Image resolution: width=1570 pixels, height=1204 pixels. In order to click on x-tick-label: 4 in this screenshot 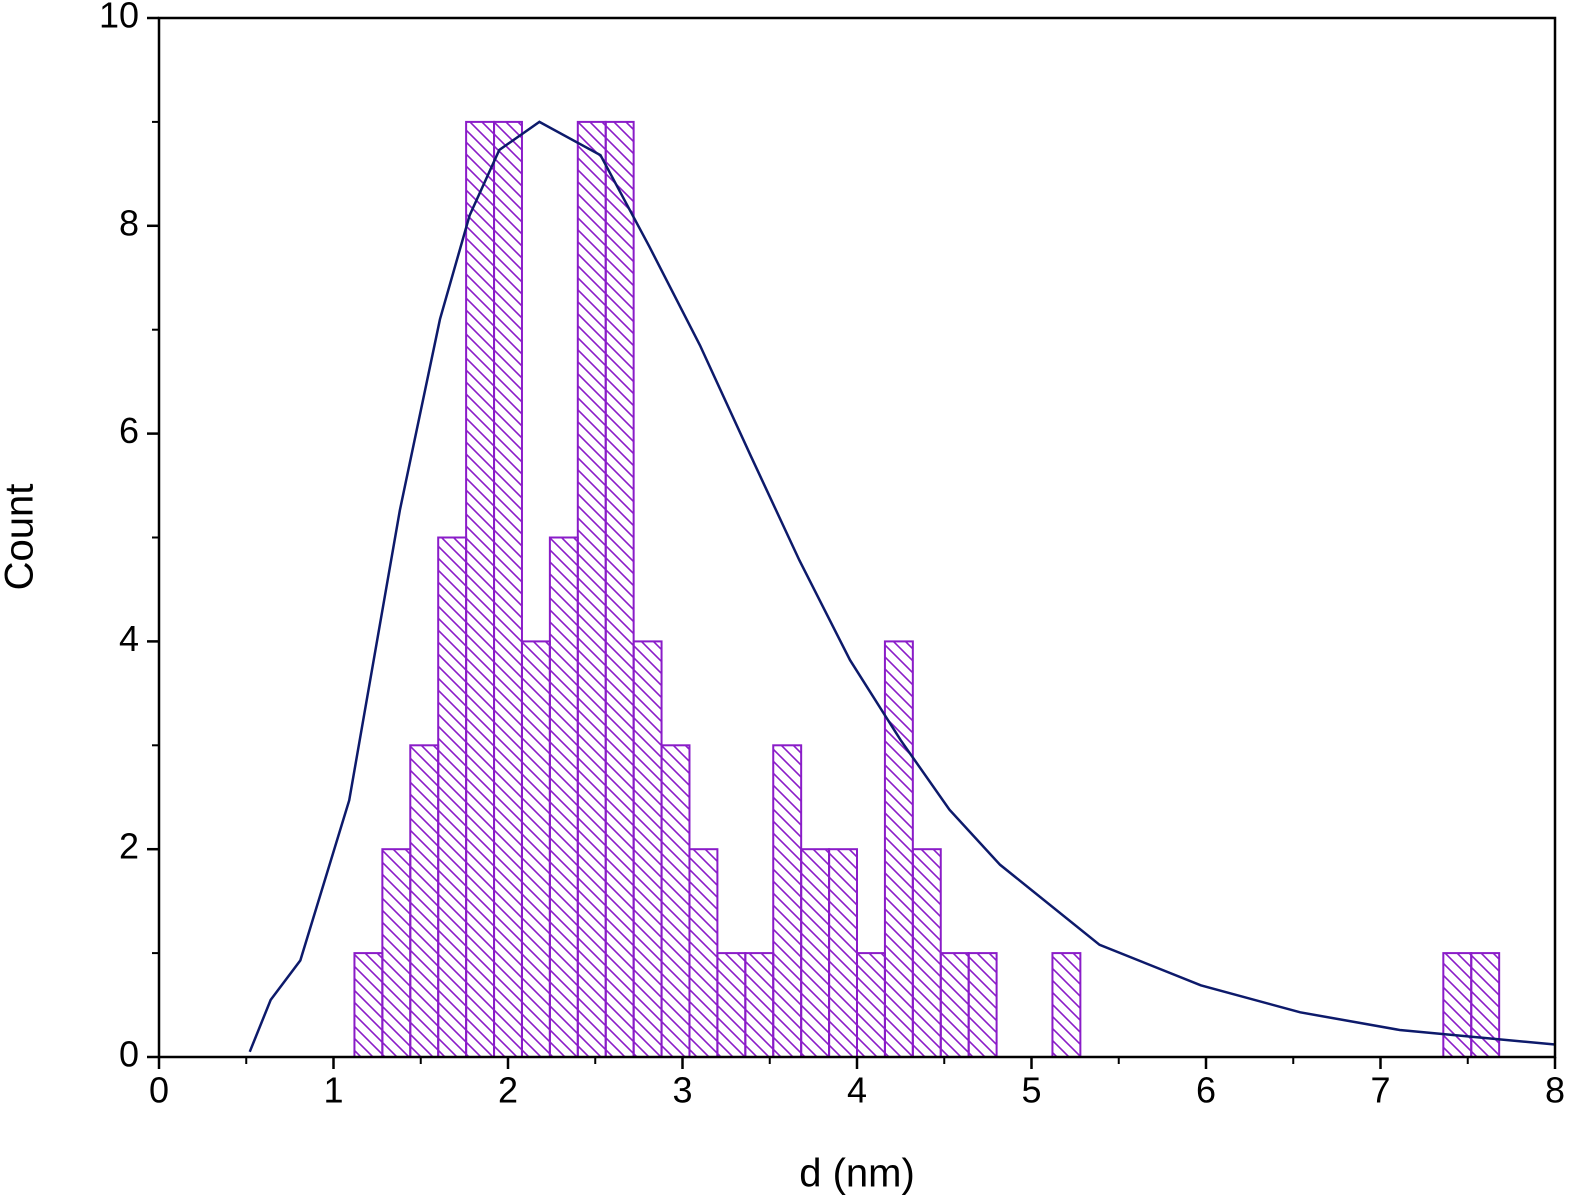, I will do `click(857, 1090)`.